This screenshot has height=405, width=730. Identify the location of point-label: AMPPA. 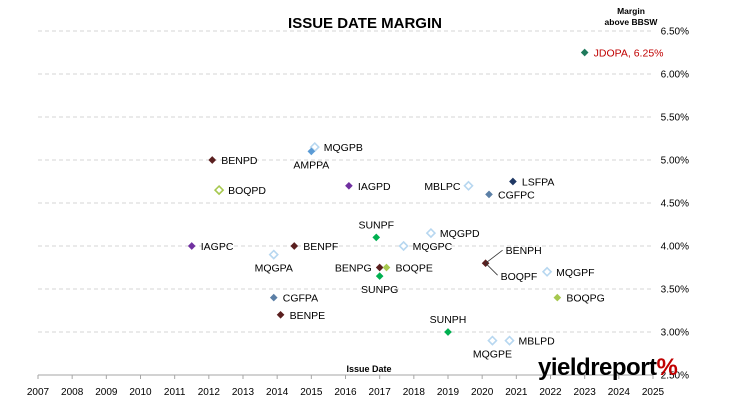
(311, 165).